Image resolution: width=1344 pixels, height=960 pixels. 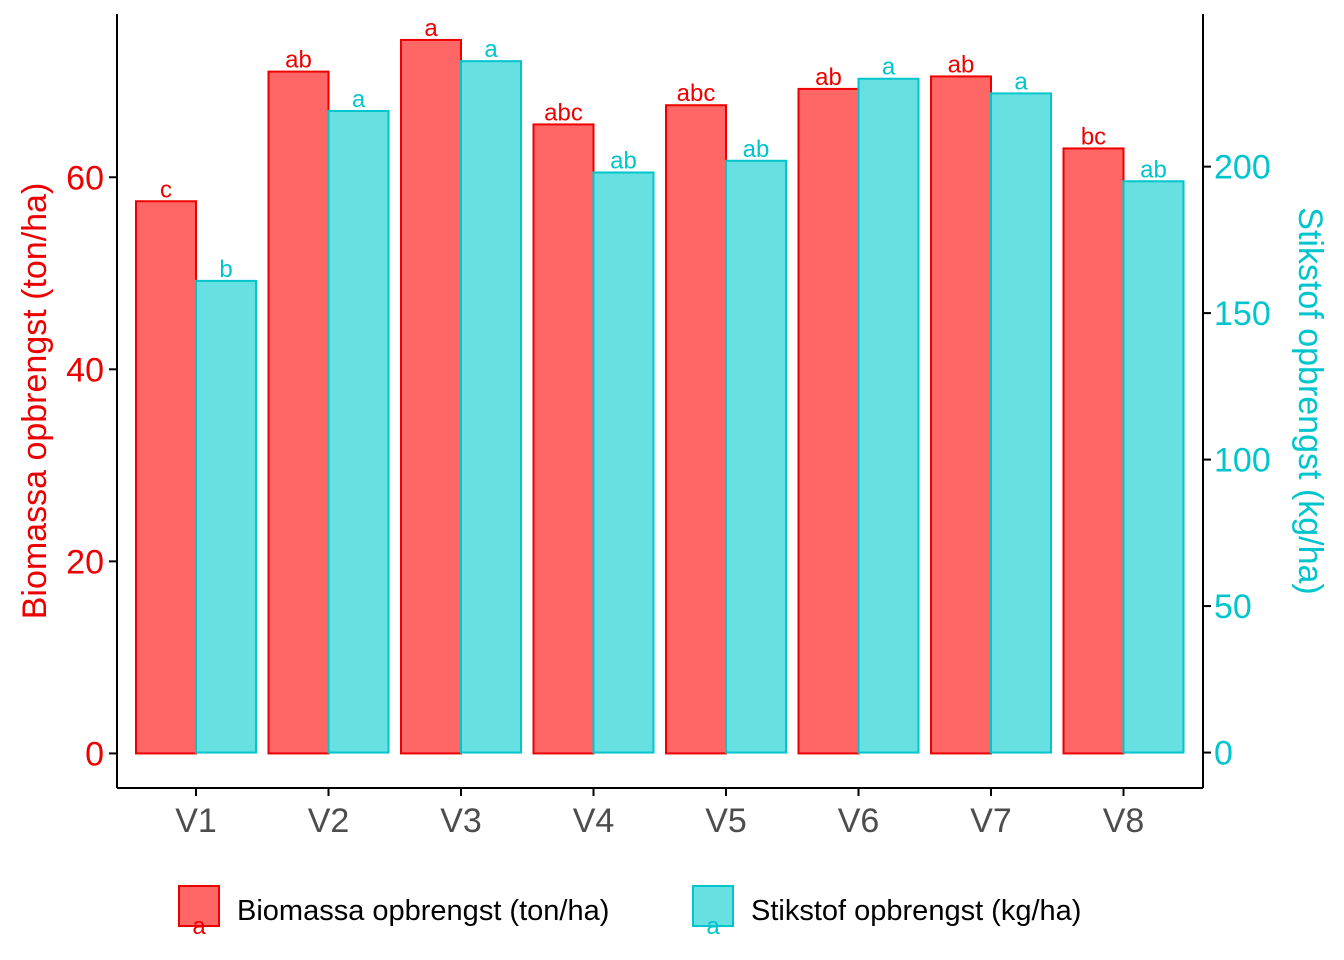 What do you see at coordinates (461, 821) in the screenshot?
I see `x-tick-label-V3: V3` at bounding box center [461, 821].